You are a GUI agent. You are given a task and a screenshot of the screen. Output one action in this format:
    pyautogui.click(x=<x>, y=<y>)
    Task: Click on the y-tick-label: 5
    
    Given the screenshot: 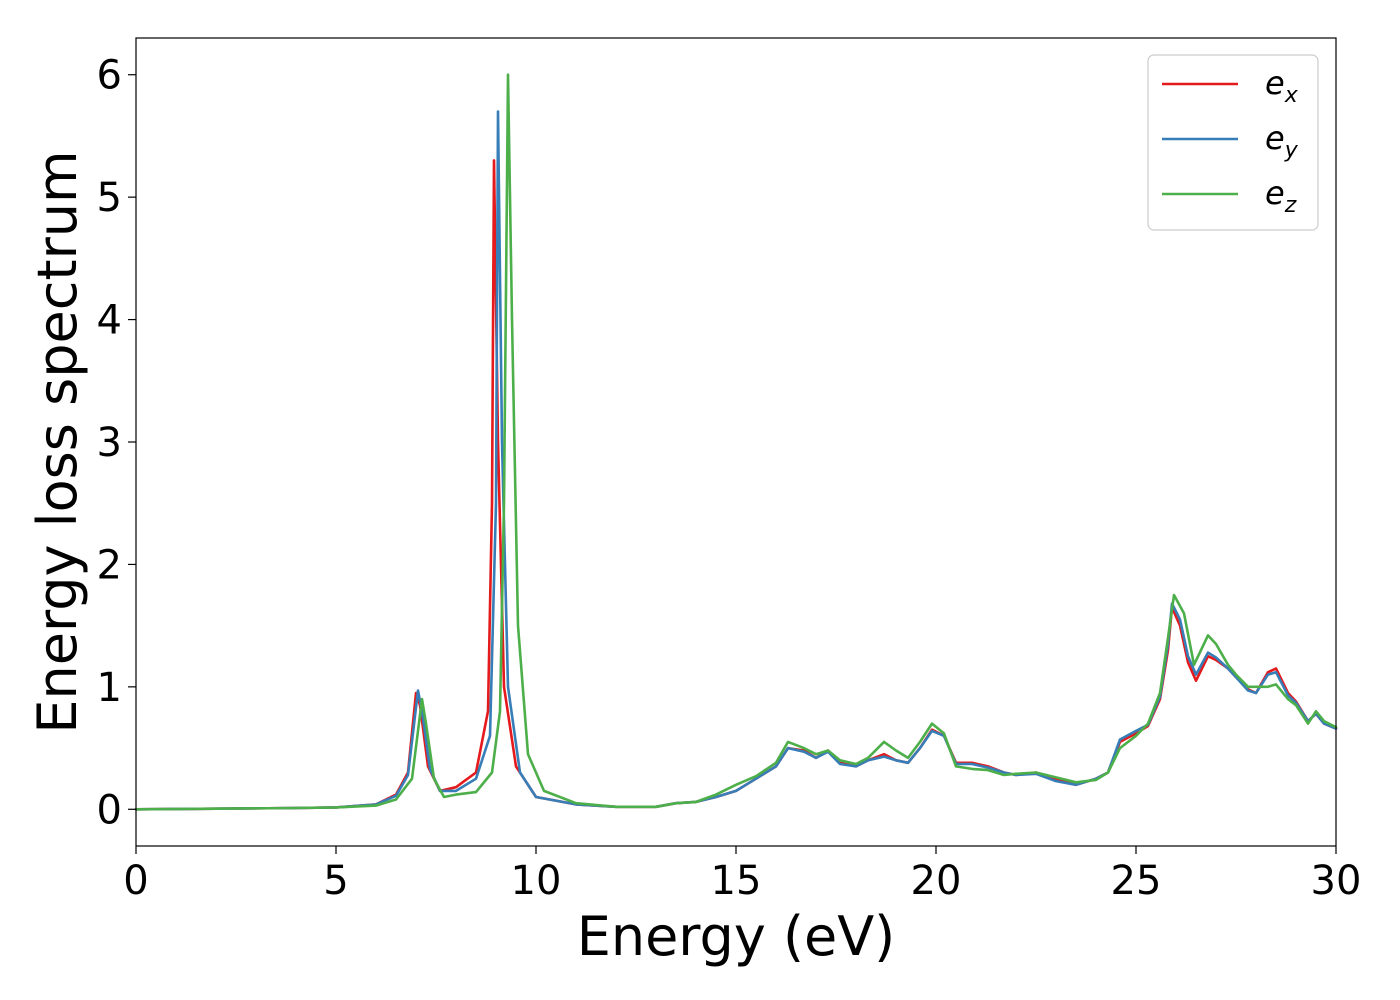 What is the action you would take?
    pyautogui.click(x=109, y=198)
    